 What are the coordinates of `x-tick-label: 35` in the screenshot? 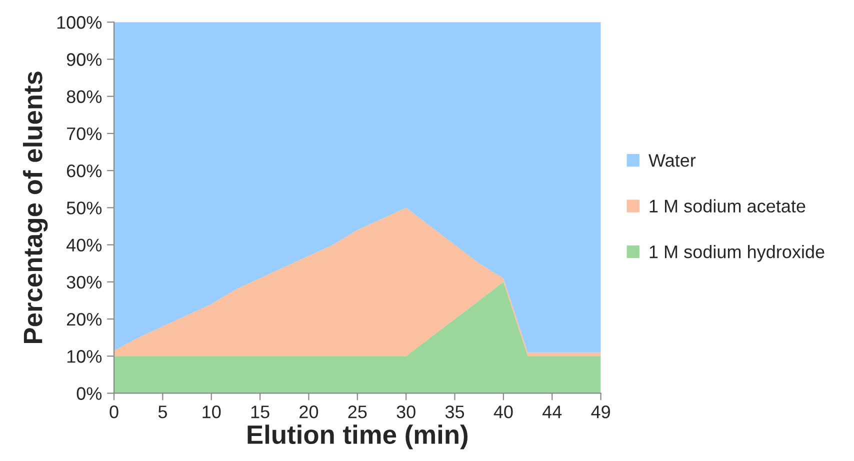 It's located at (454, 412).